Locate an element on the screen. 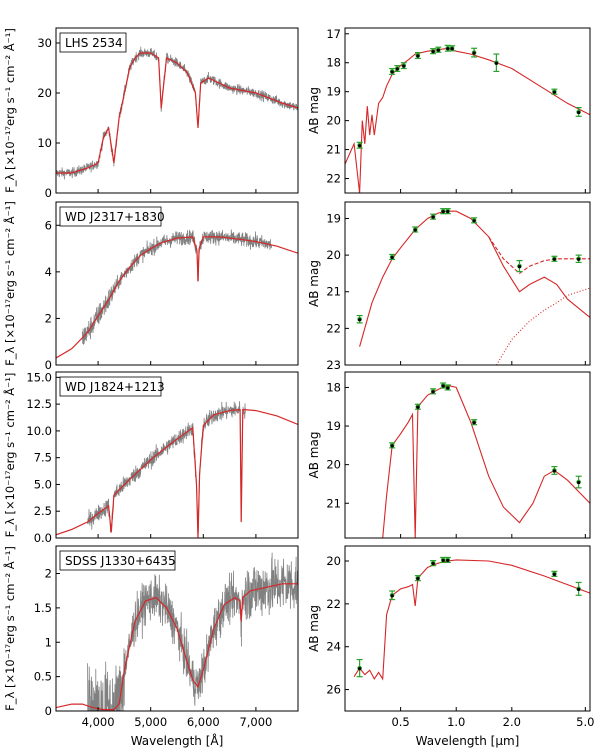 The height and width of the screenshot is (756, 605). object-label: WD J1824+1213 is located at coordinates (115, 387).